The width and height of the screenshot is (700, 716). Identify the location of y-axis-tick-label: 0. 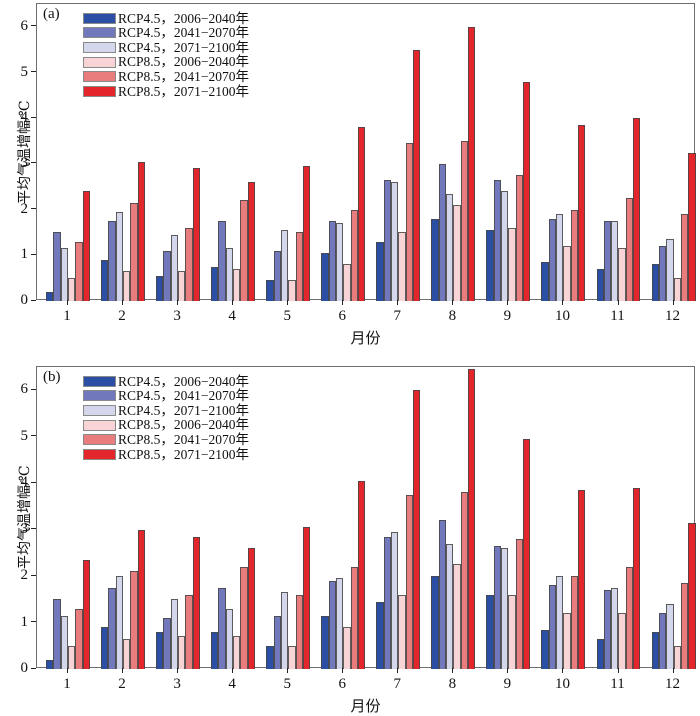
(24, 300).